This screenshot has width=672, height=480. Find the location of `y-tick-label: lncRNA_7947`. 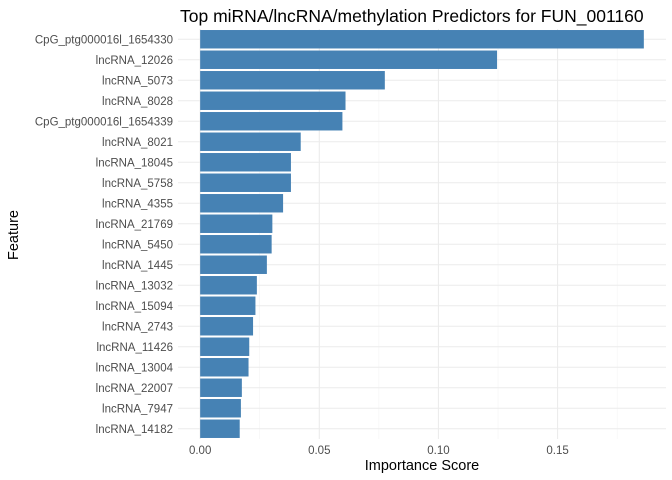

y-tick-label: lncRNA_7947 is located at coordinates (137, 409).